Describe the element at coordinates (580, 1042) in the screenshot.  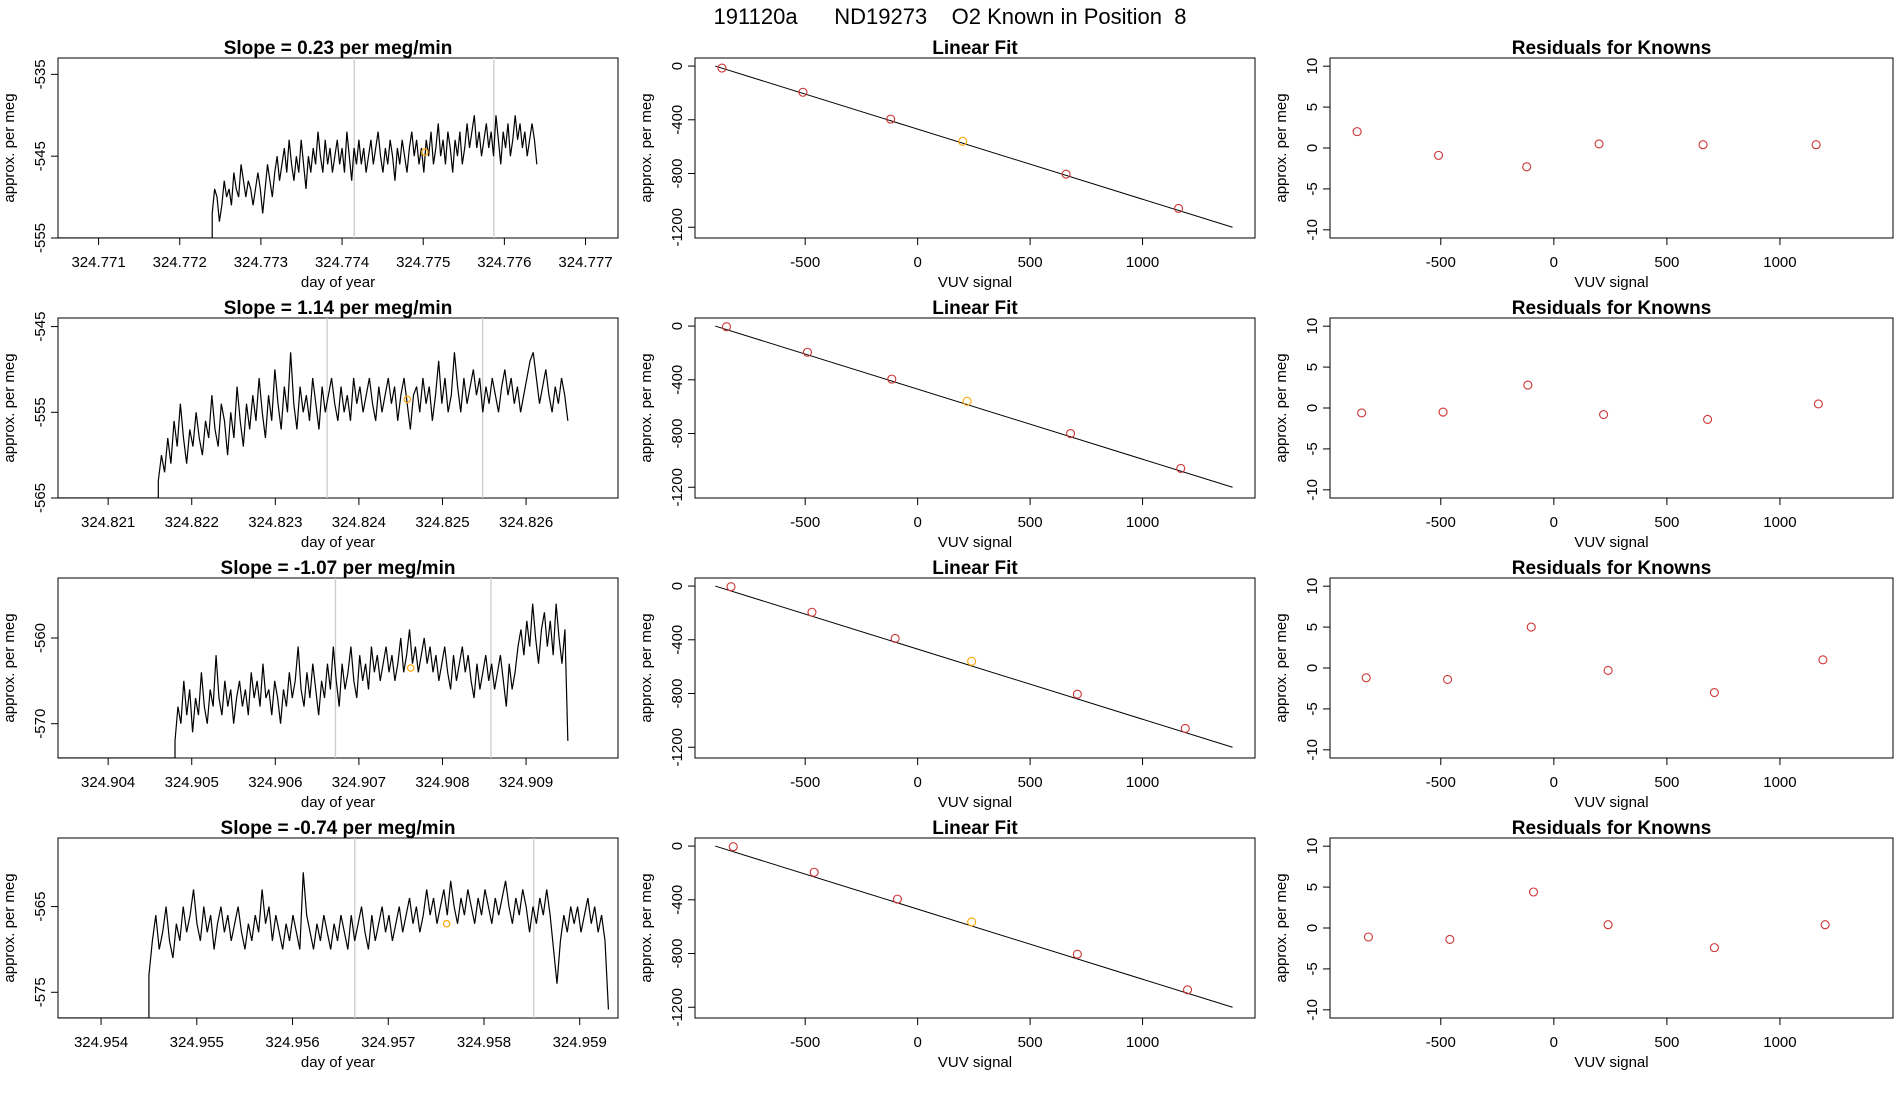
I see `x-tick-label: 324.959` at that location.